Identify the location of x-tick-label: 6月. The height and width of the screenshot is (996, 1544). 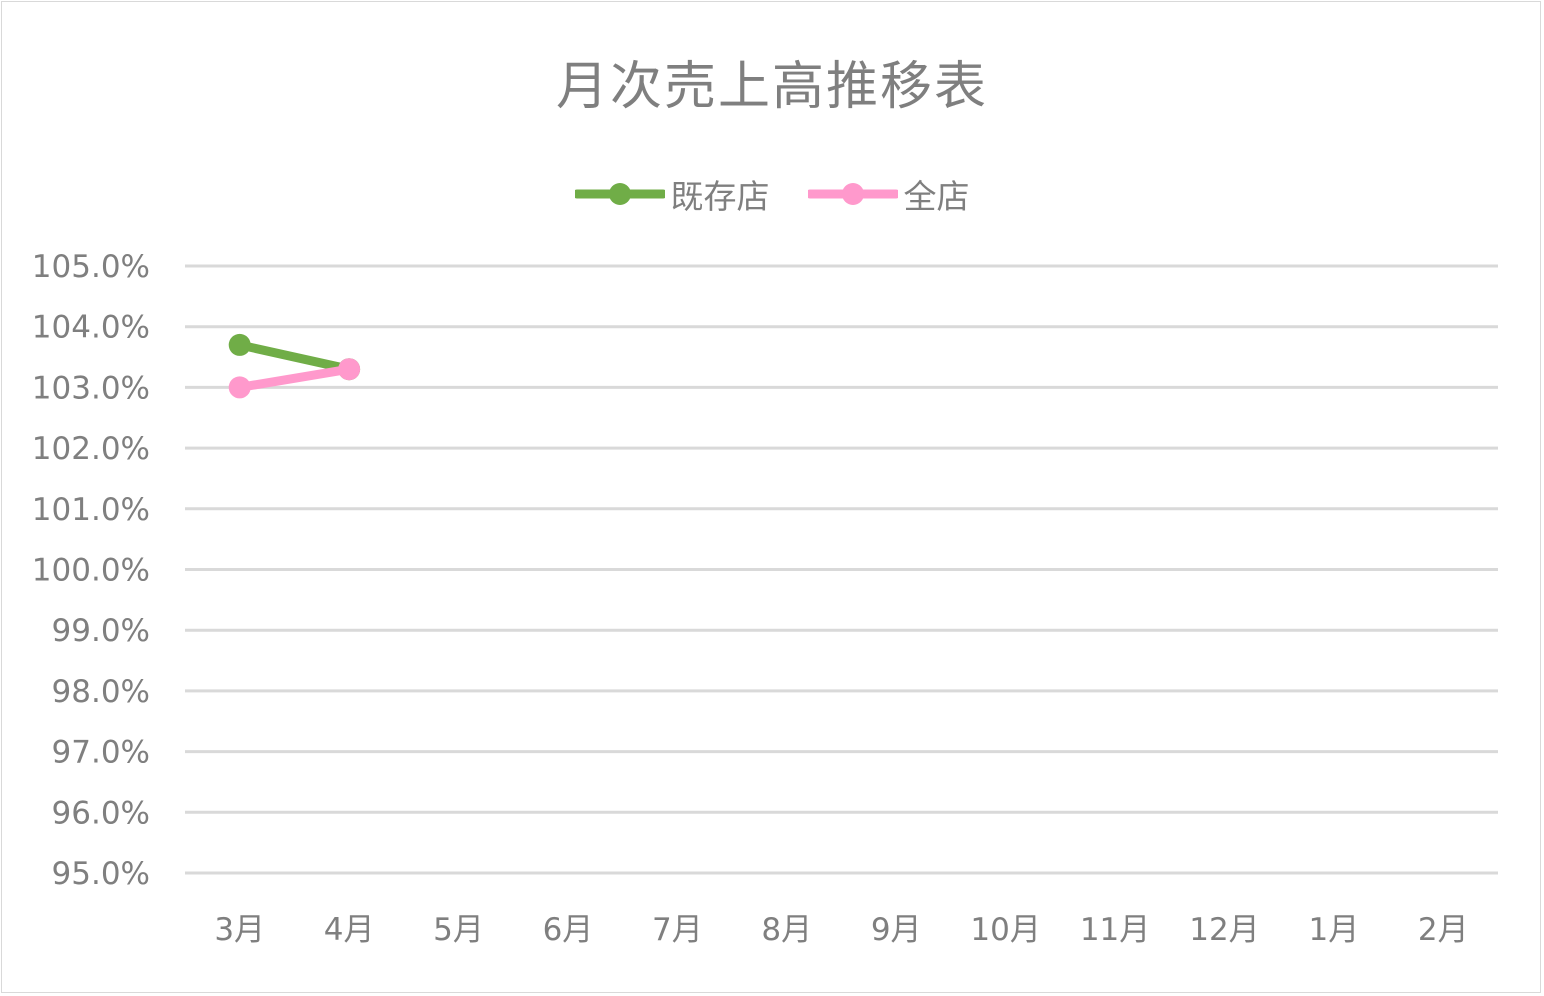
(568, 930).